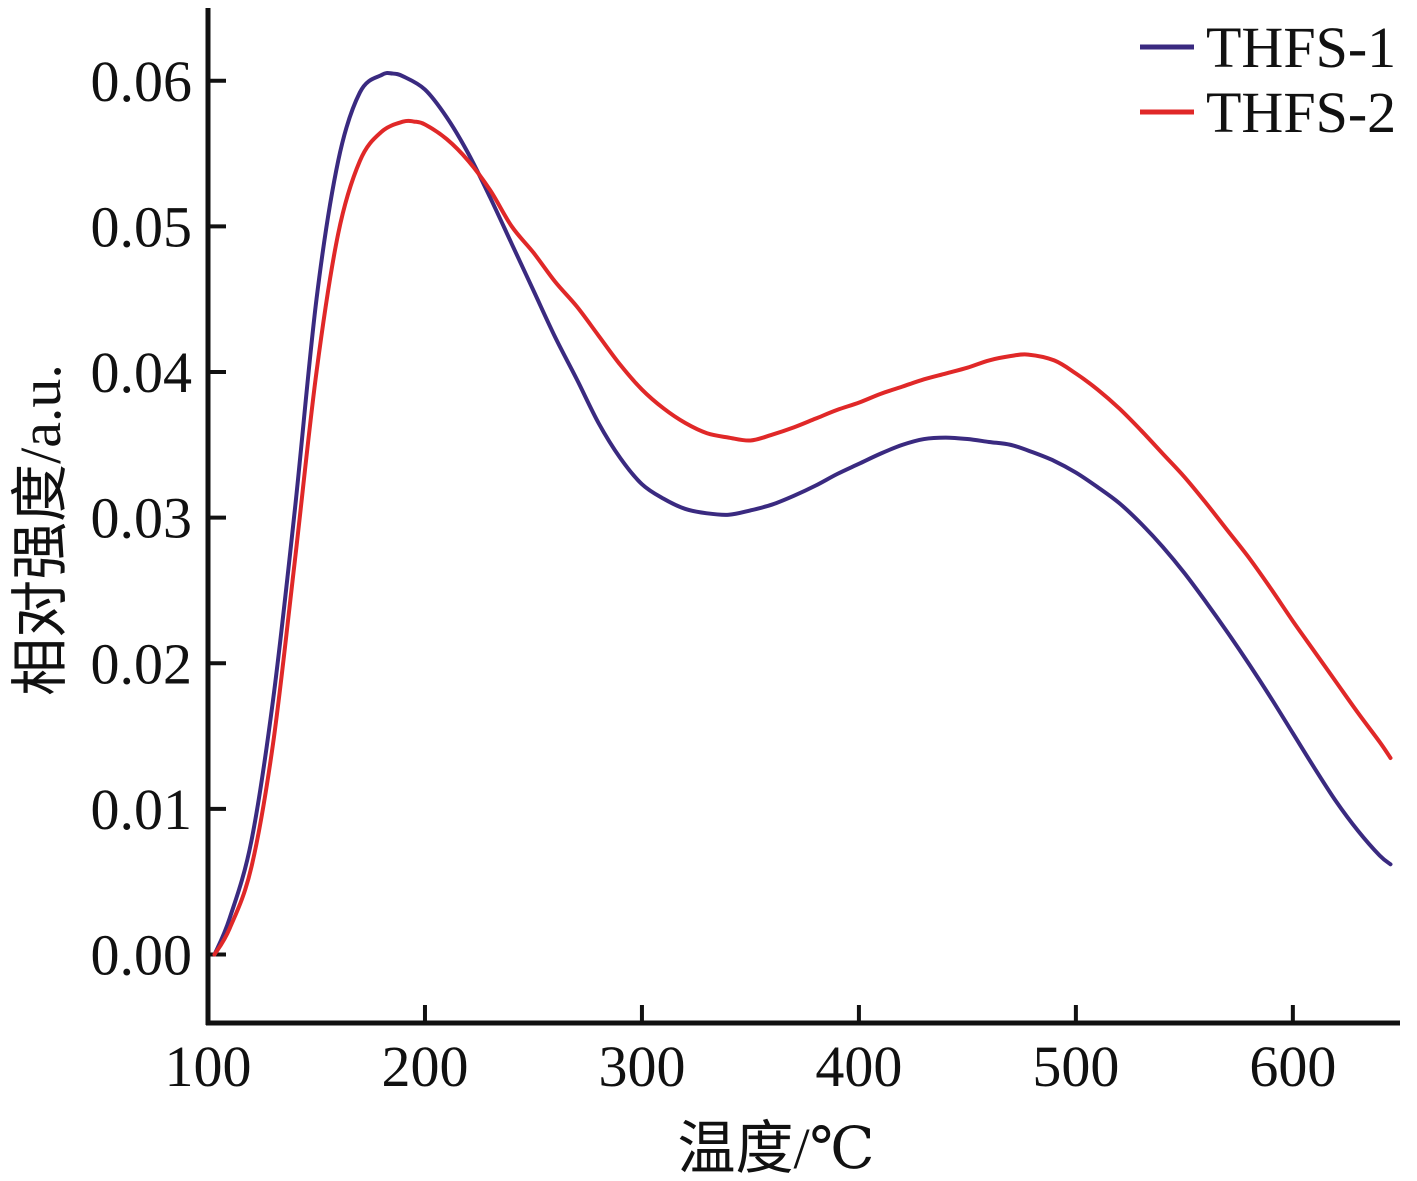 Image resolution: width=1417 pixels, height=1181 pixels. What do you see at coordinates (142, 955) in the screenshot?
I see `y-tick-label: 0.00` at bounding box center [142, 955].